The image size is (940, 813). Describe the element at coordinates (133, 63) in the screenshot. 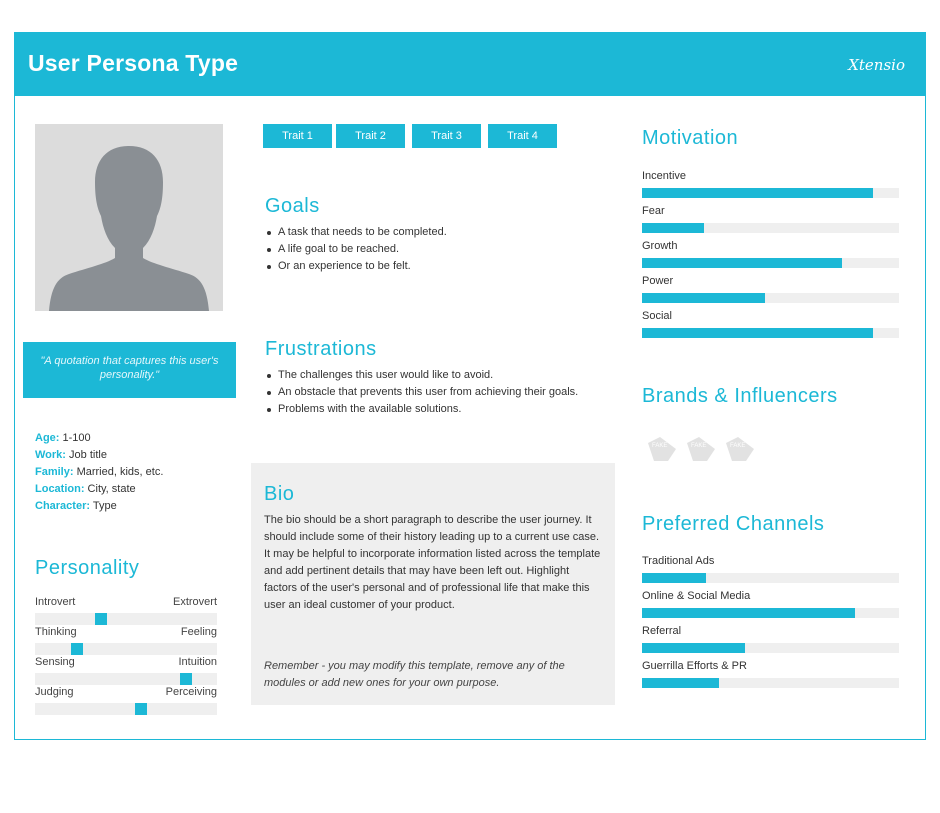

I see `page-title: User Persona Type` at that location.